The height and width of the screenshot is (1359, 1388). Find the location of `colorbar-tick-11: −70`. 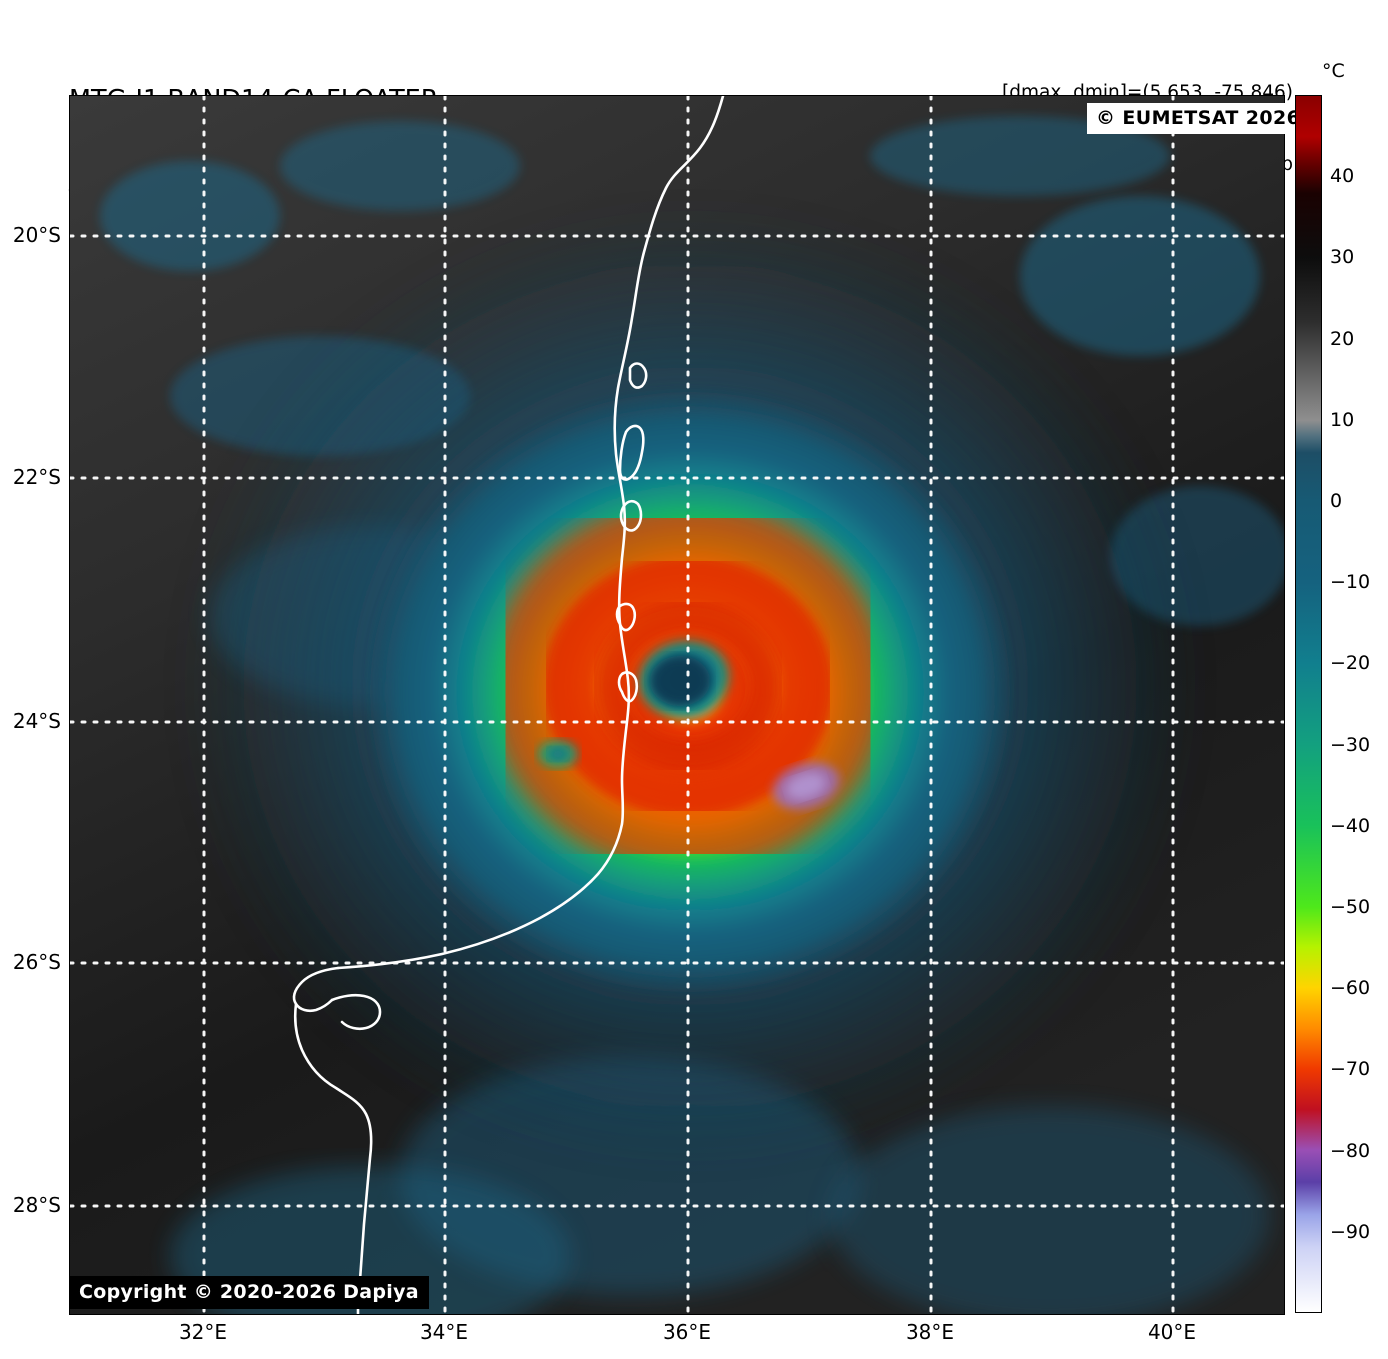

colorbar-tick-11: −70 is located at coordinates (1350, 1069).